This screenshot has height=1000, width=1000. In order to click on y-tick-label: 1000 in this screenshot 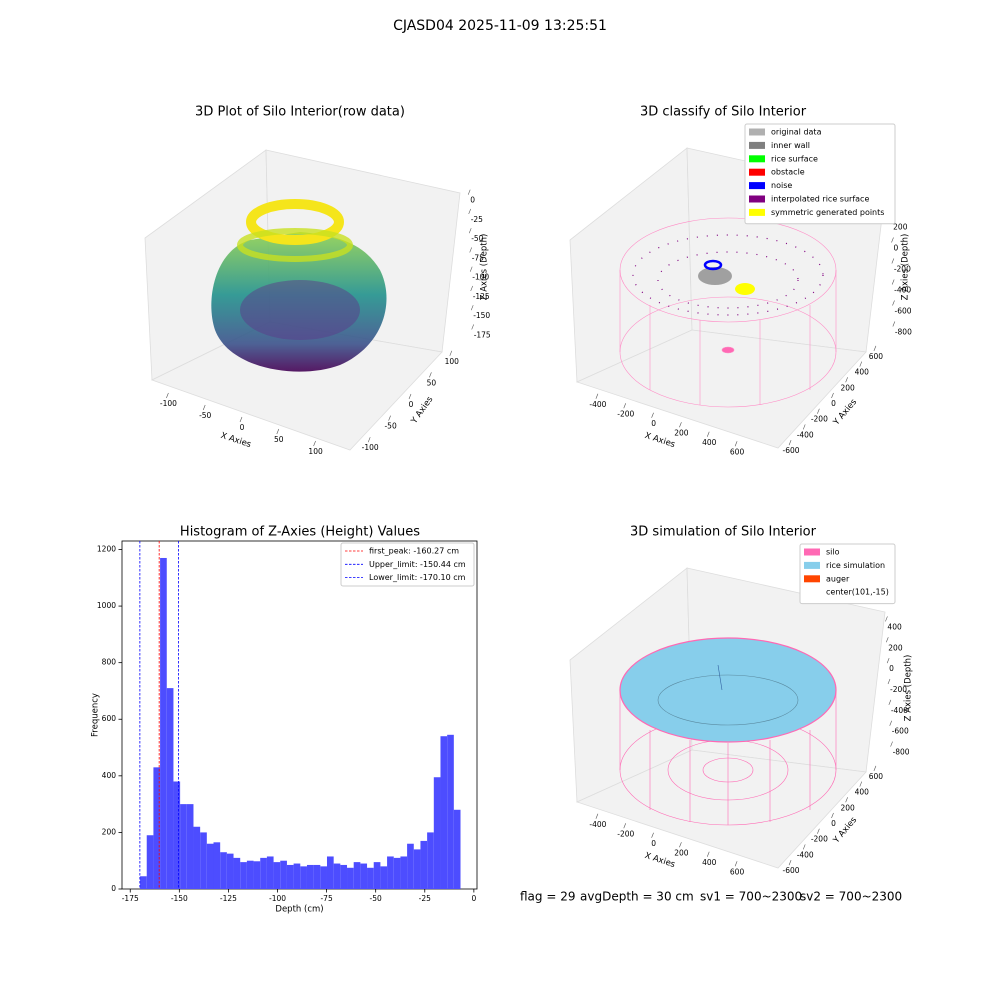, I will do `click(106, 605)`.